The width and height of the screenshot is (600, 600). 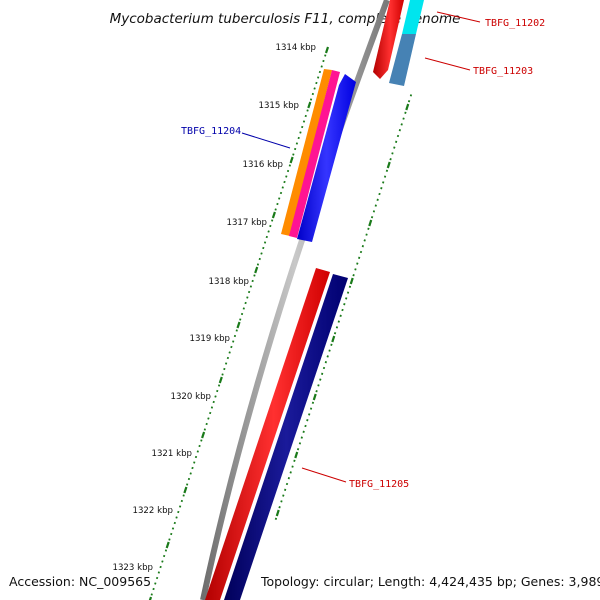 I want to click on gene-label-tbfg-11205: TBFG_11205, so click(x=379, y=484).